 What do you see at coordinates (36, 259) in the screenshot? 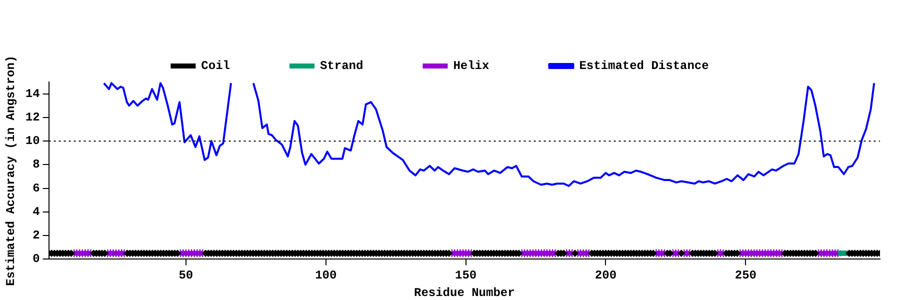
I see `y-tick-label: 0` at bounding box center [36, 259].